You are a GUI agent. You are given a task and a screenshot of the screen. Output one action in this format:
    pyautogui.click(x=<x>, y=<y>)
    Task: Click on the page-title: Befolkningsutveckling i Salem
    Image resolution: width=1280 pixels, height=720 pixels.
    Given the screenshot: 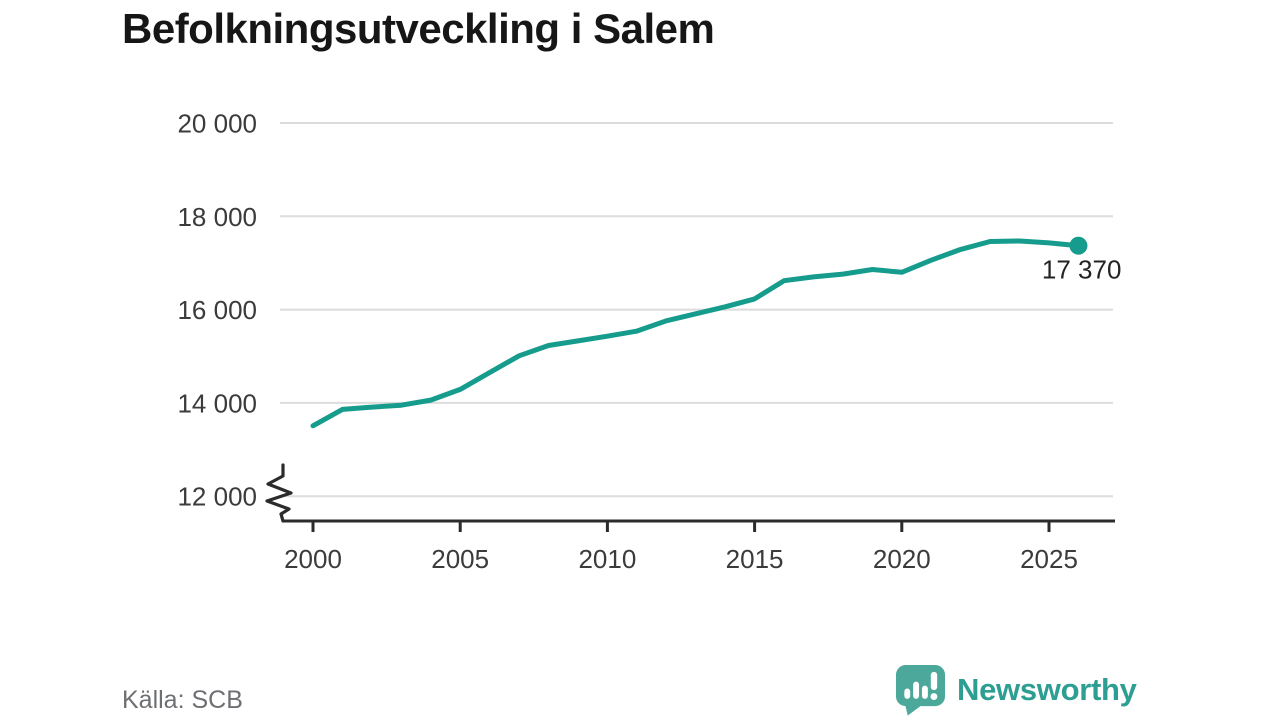 What is the action you would take?
    pyautogui.click(x=418, y=28)
    